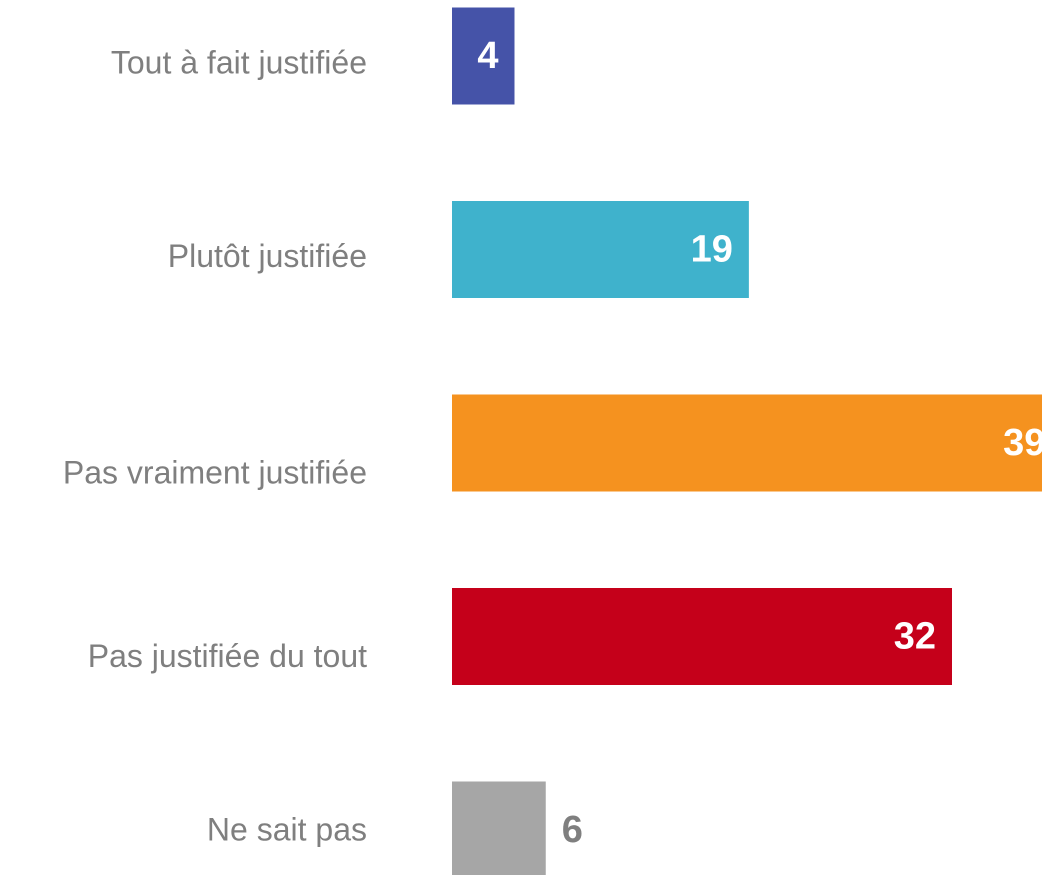 This screenshot has width=1042, height=875. Describe the element at coordinates (712, 250) in the screenshot. I see `value-label: 19` at that location.